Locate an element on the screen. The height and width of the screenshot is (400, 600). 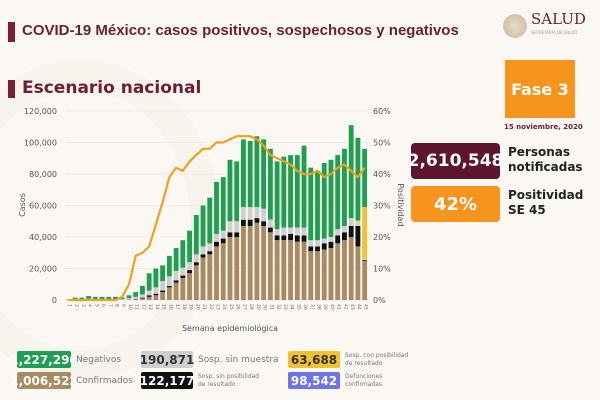
x-tick-label: 38 is located at coordinates (319, 307).